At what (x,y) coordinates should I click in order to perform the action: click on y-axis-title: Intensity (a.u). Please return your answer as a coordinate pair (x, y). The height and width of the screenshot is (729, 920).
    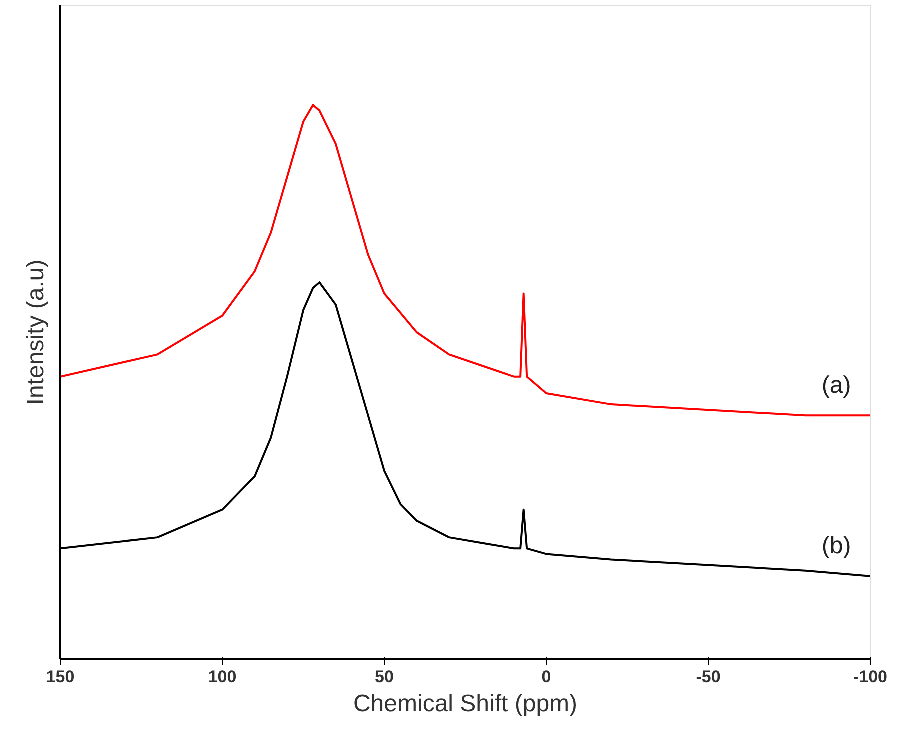
    Looking at the image, I should click on (36, 333).